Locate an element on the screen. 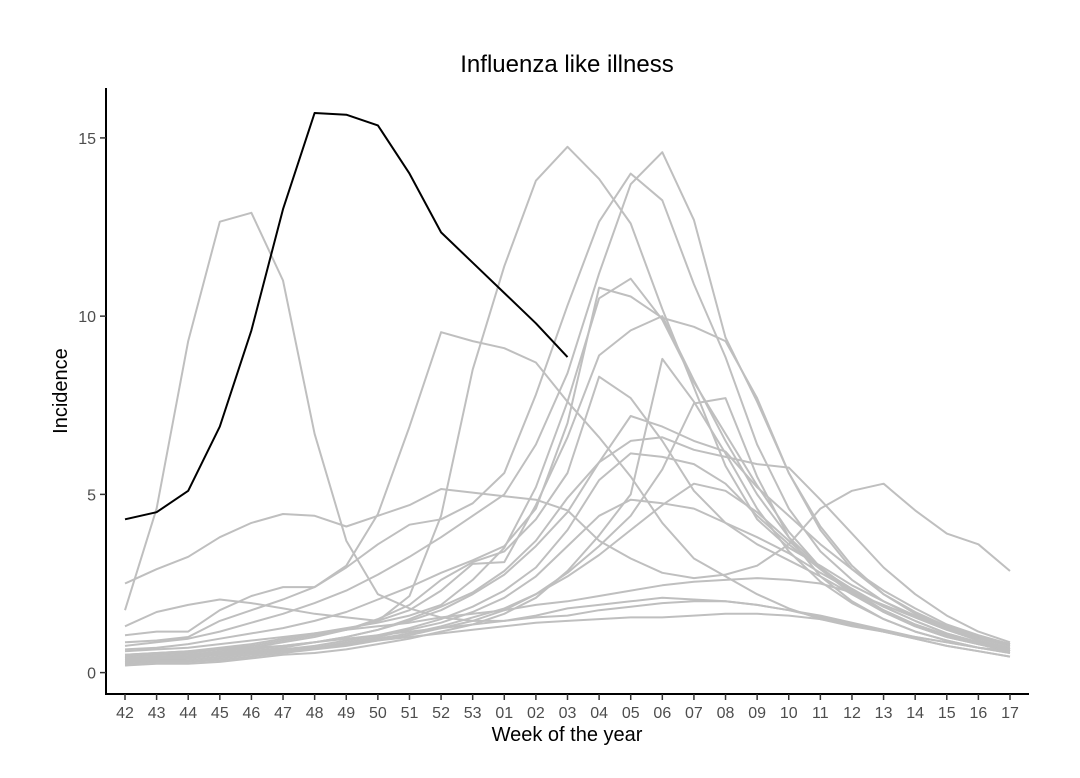 This screenshot has height=778, width=1080. x-tick-label: 48 is located at coordinates (315, 713).